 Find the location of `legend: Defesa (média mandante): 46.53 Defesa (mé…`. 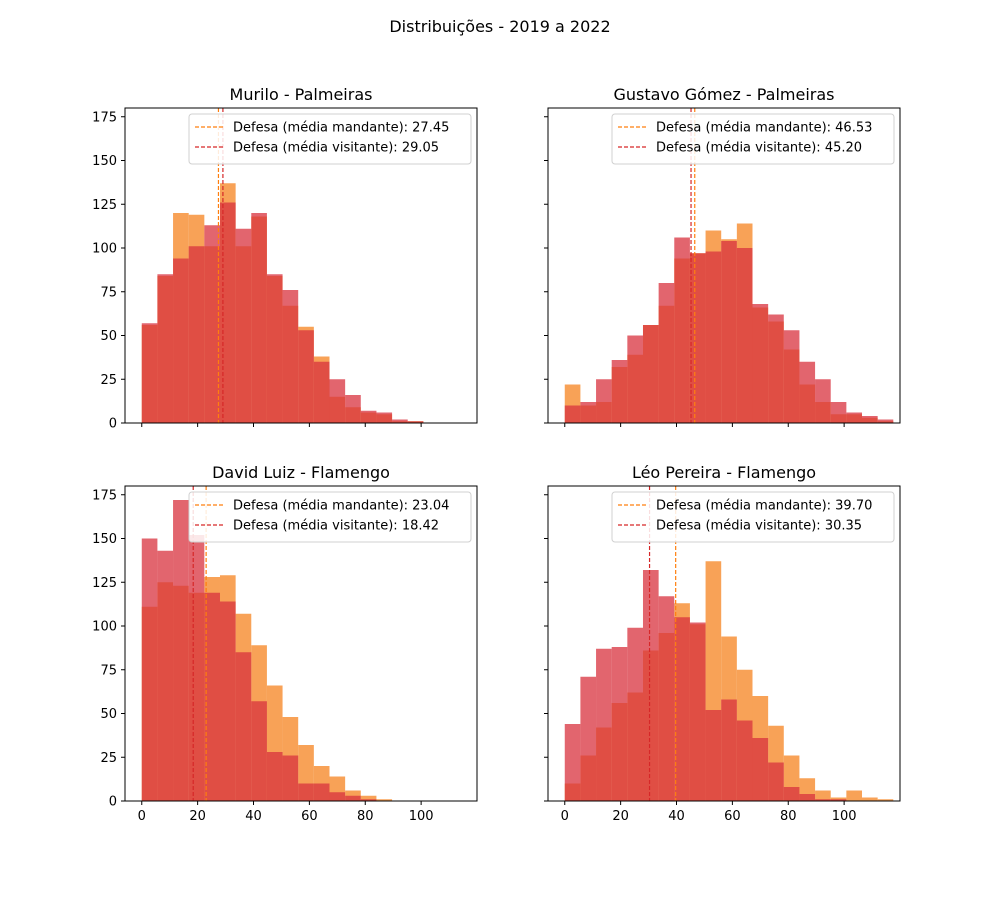

legend: Defesa (média mandante): 46.53 Defesa (mé… is located at coordinates (753, 139).